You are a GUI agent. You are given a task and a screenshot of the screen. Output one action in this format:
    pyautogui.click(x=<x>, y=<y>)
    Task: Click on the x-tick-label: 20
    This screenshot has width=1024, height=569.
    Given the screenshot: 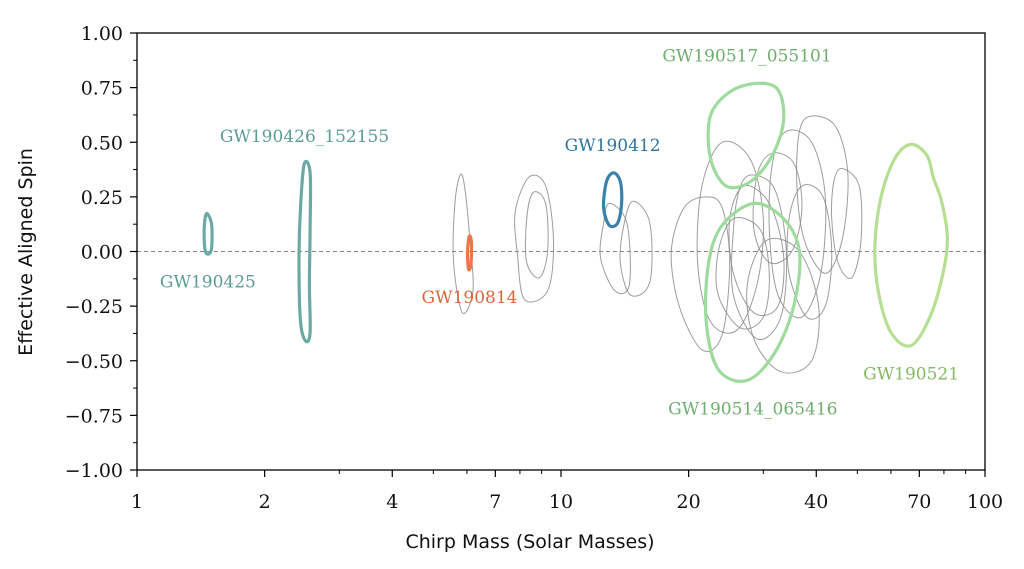 What is the action you would take?
    pyautogui.click(x=689, y=502)
    